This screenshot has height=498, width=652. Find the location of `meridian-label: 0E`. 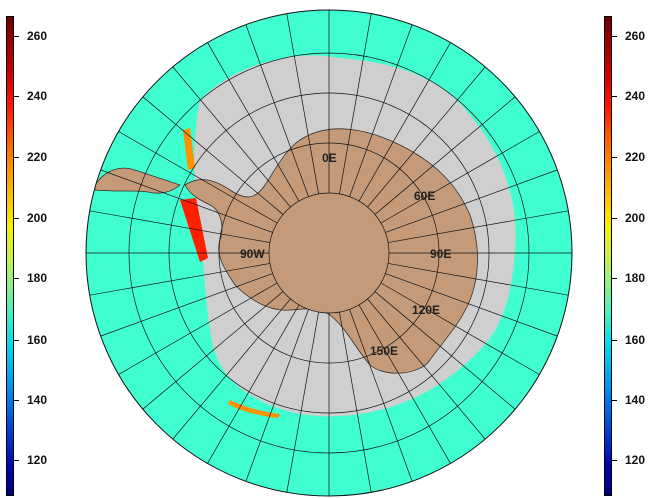

meridian-label: 0E is located at coordinates (329, 158).